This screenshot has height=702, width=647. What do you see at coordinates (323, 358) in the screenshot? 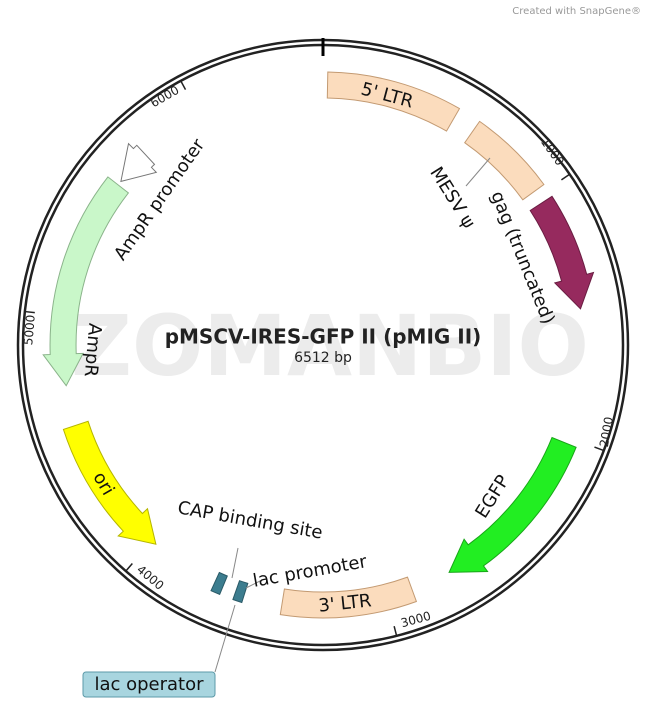
I see `plasmid-length: 6512 bp` at bounding box center [323, 358].